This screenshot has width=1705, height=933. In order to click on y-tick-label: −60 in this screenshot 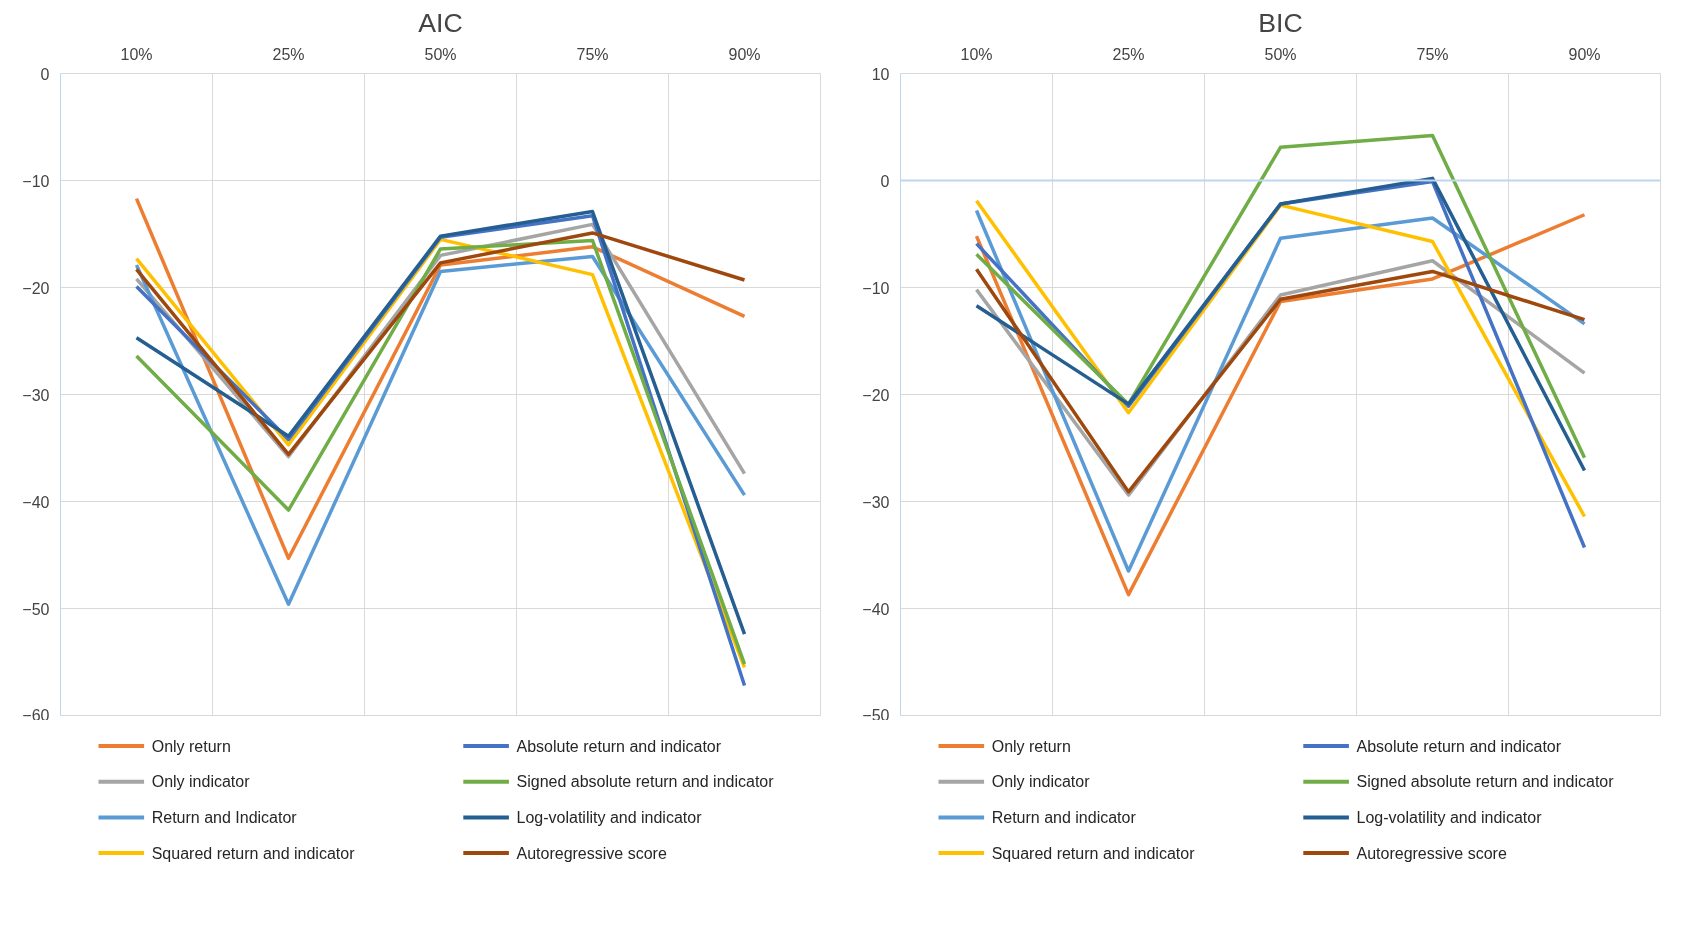, I will do `click(36, 715)`.